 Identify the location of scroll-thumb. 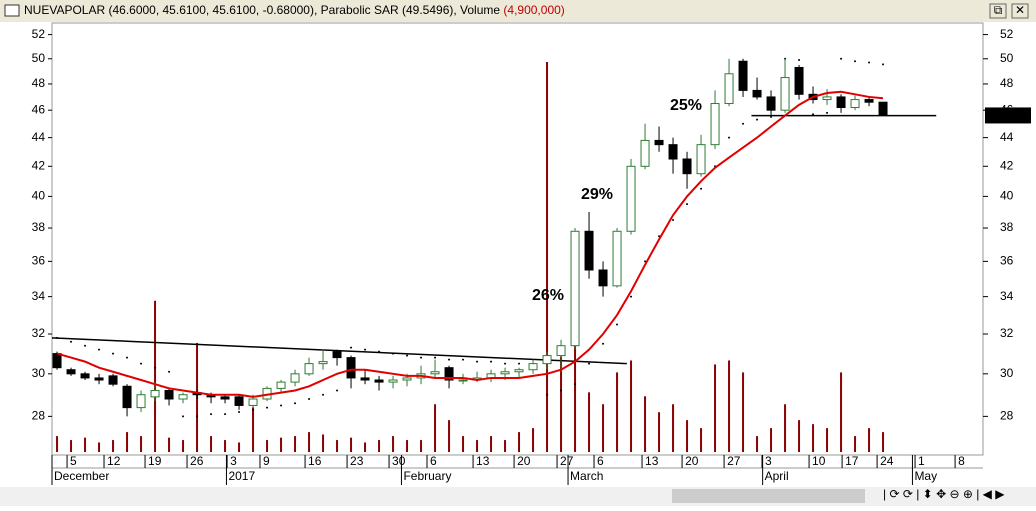
(768, 496).